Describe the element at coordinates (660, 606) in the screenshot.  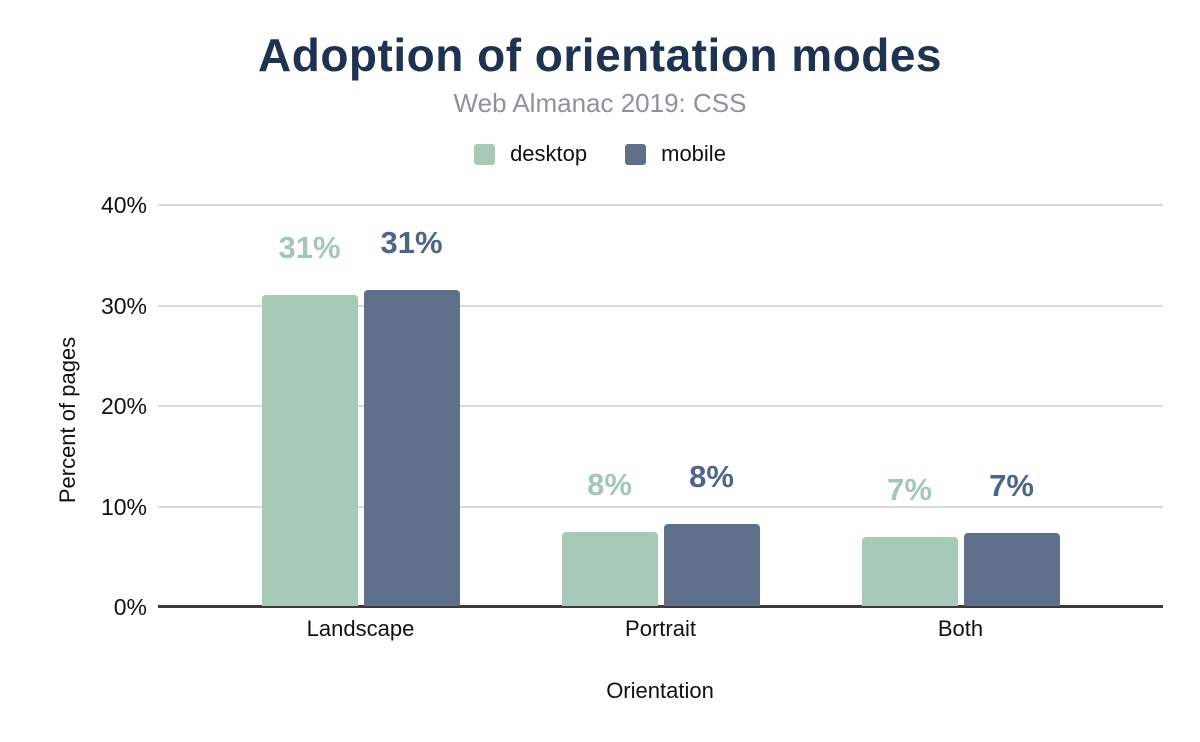
I see `x-axis-line` at that location.